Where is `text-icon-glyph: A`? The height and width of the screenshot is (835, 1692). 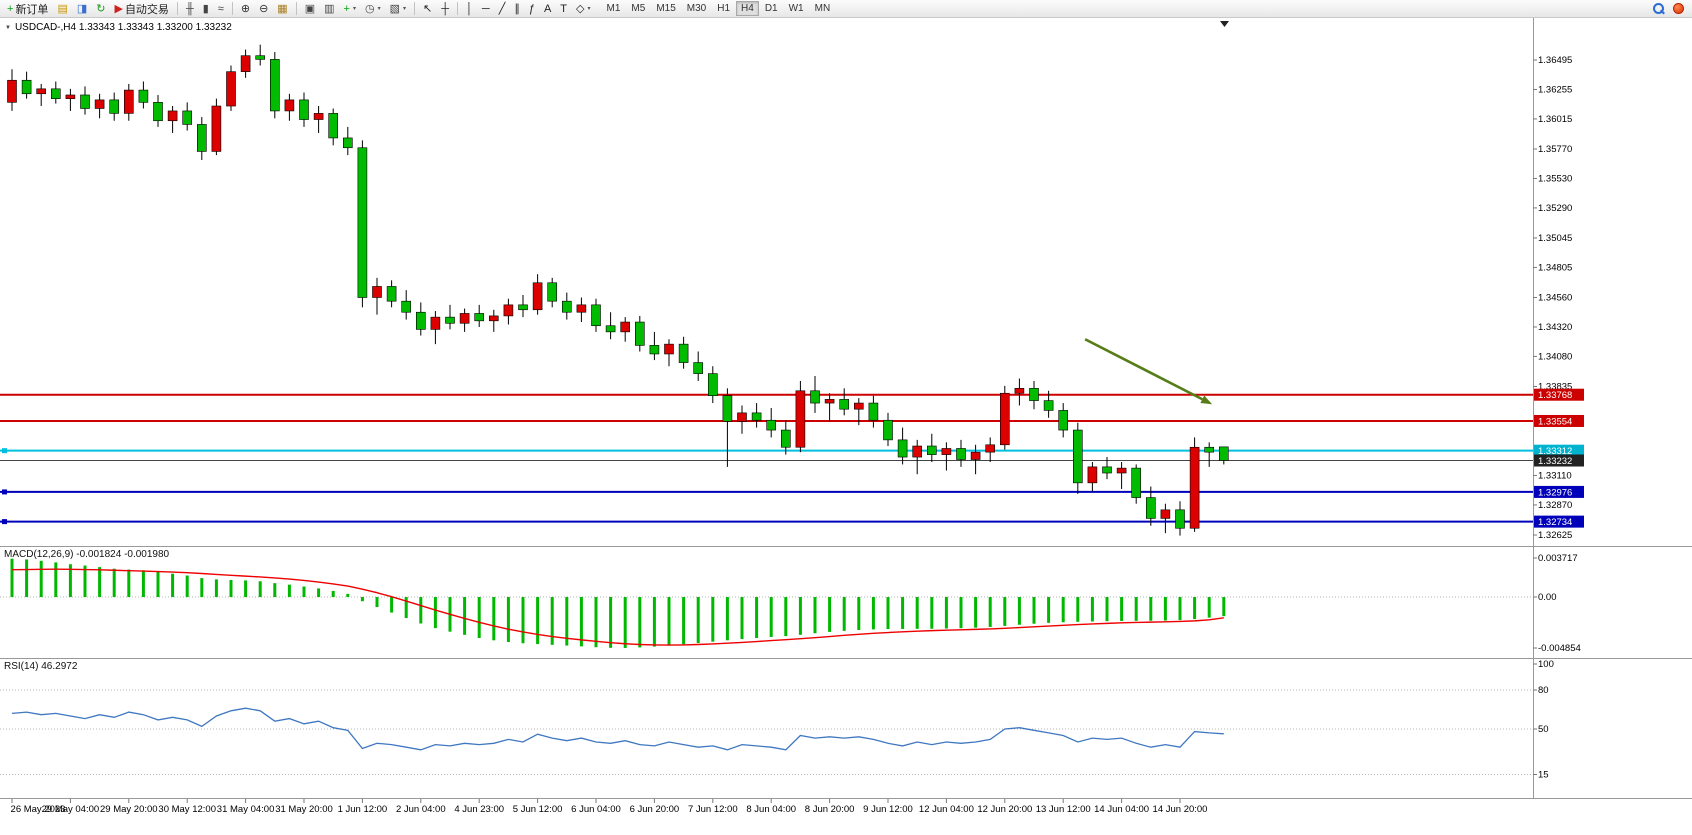 text-icon-glyph: A is located at coordinates (547, 8).